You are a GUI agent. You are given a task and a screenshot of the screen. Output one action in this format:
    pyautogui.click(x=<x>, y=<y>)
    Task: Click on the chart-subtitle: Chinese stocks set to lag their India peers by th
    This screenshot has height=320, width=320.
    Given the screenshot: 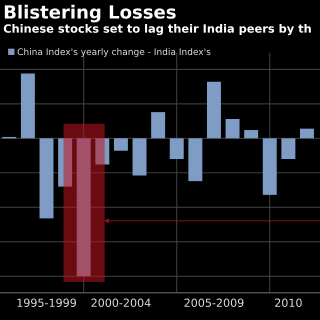 What is the action you would take?
    pyautogui.click(x=157, y=30)
    